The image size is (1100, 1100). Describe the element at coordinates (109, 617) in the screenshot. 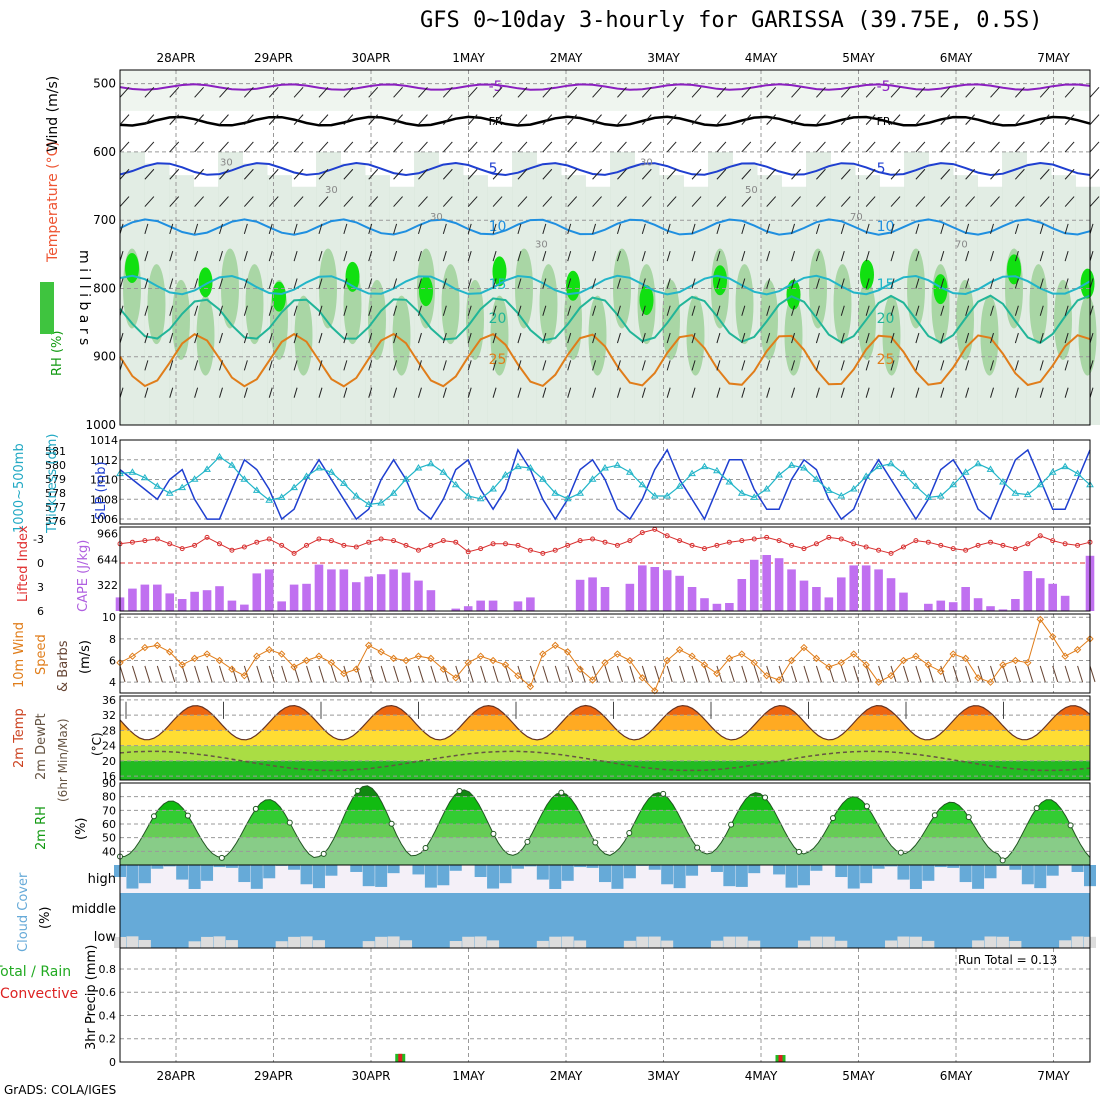

I see `wind-speed-tick-label: 10` at that location.